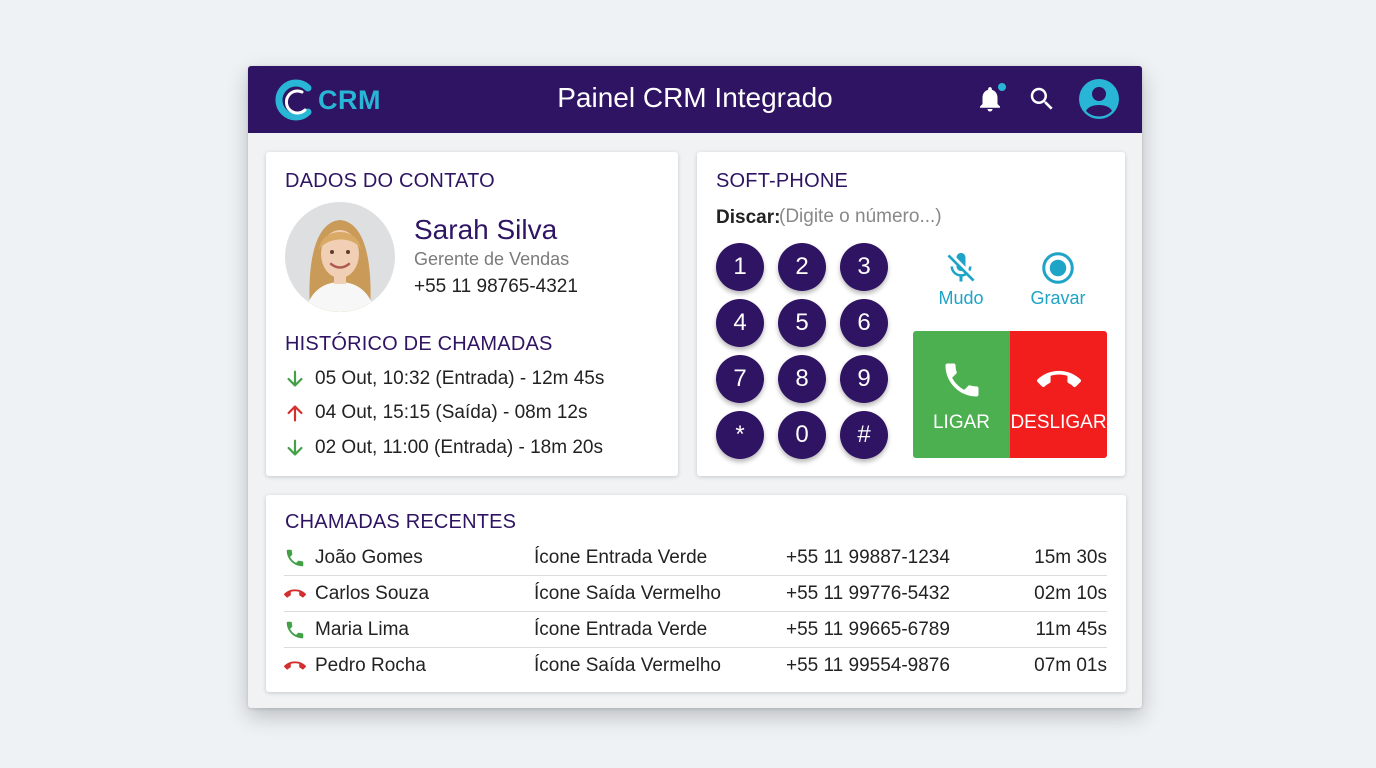 This screenshot has height=768, width=1376. What do you see at coordinates (1058, 394) in the screenshot?
I see `hangup-button: DESLIGAR` at bounding box center [1058, 394].